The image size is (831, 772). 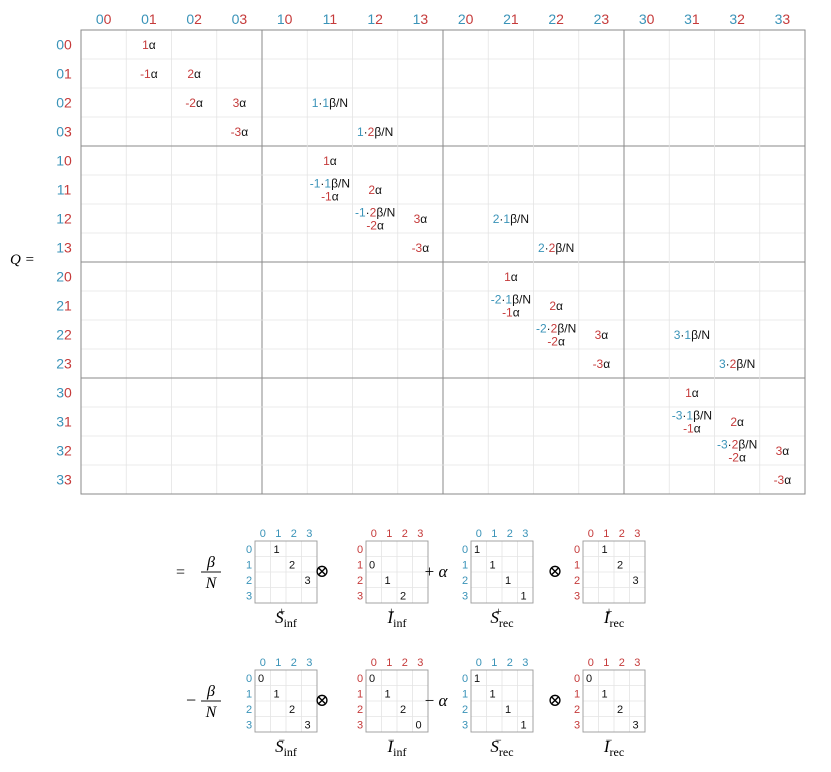 I want to click on col-header: 02, so click(x=194, y=19).